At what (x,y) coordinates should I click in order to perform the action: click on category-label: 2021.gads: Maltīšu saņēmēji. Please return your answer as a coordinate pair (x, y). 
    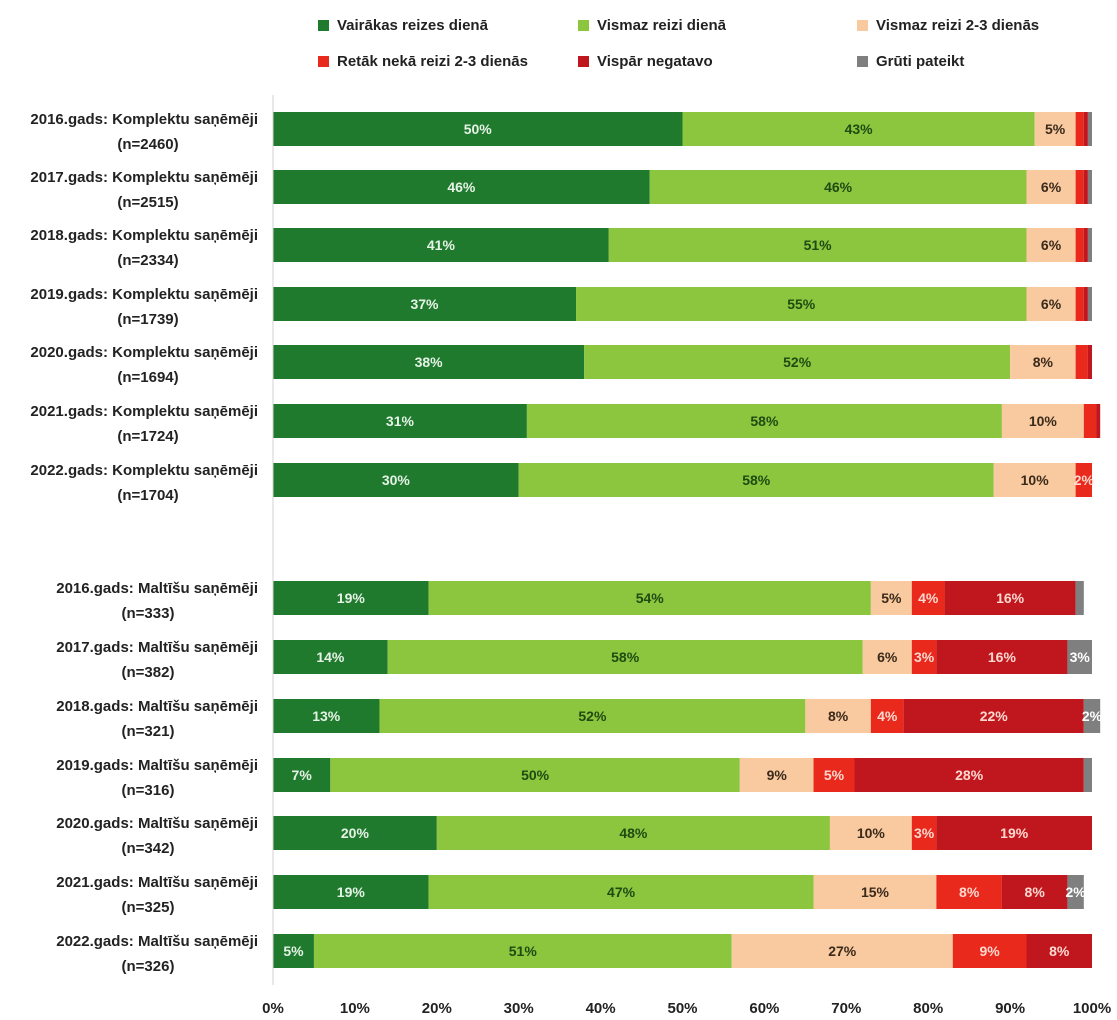
    Looking at the image, I should click on (157, 882).